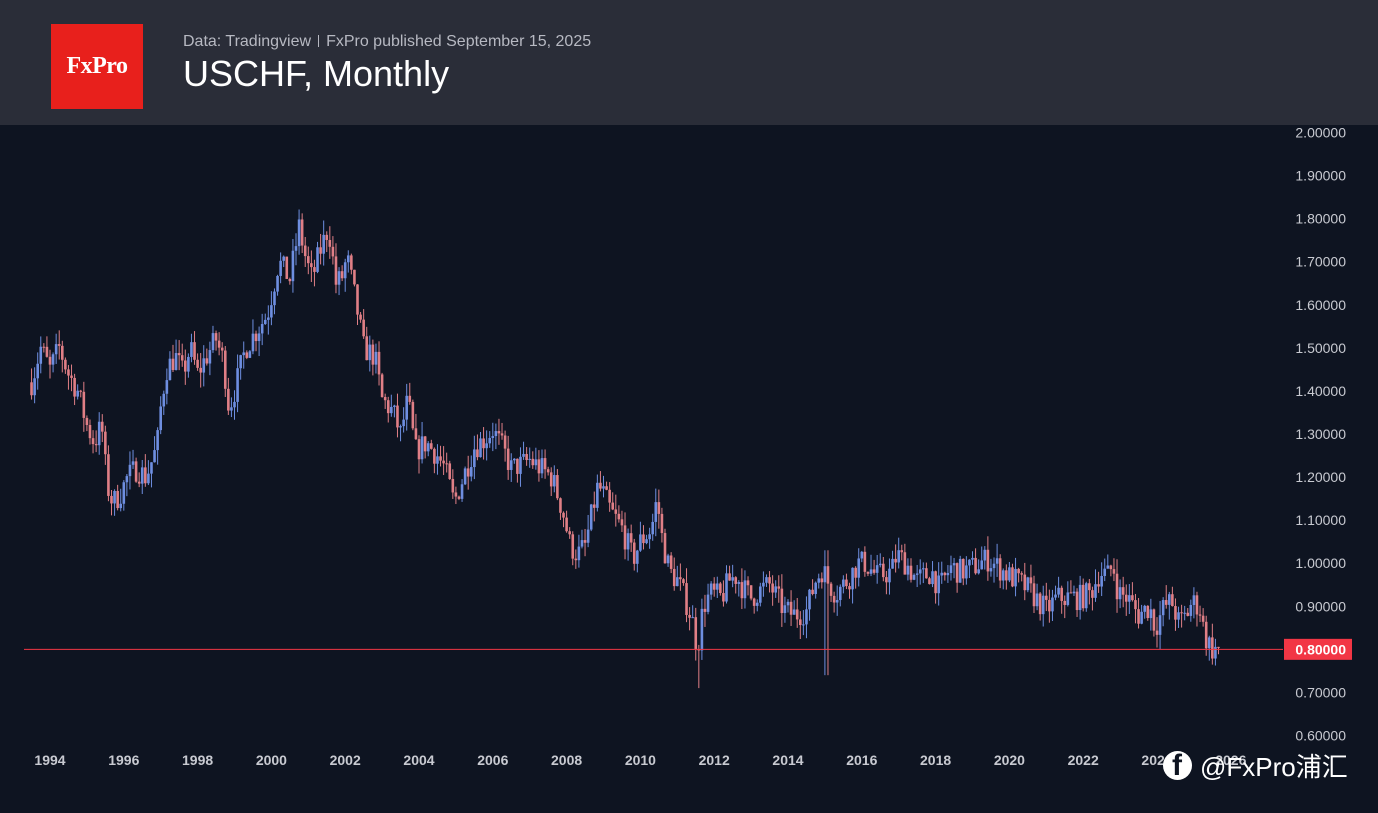 This screenshot has width=1378, height=813. What do you see at coordinates (1320, 348) in the screenshot?
I see `y-tick-label: 1.50000` at bounding box center [1320, 348].